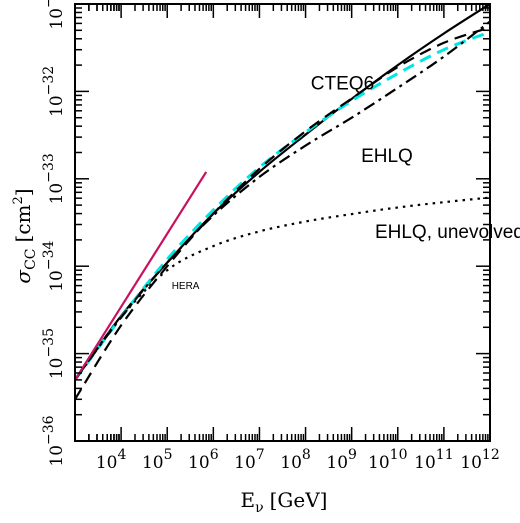  I want to click on x-tick-label: 10⁶, so click(203, 460).